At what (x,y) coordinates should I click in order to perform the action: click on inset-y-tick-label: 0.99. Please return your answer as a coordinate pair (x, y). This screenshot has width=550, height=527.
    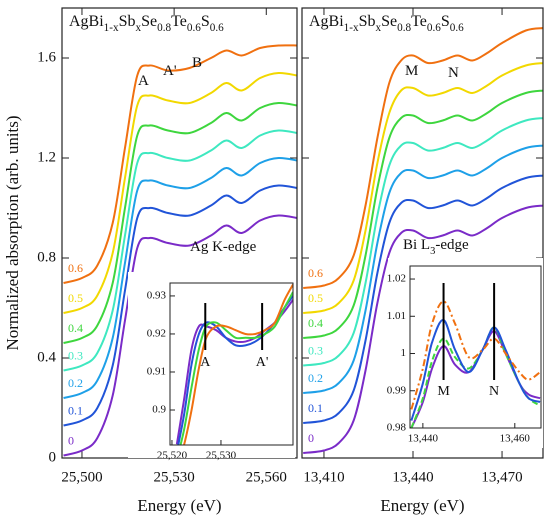
    Looking at the image, I should click on (397, 390).